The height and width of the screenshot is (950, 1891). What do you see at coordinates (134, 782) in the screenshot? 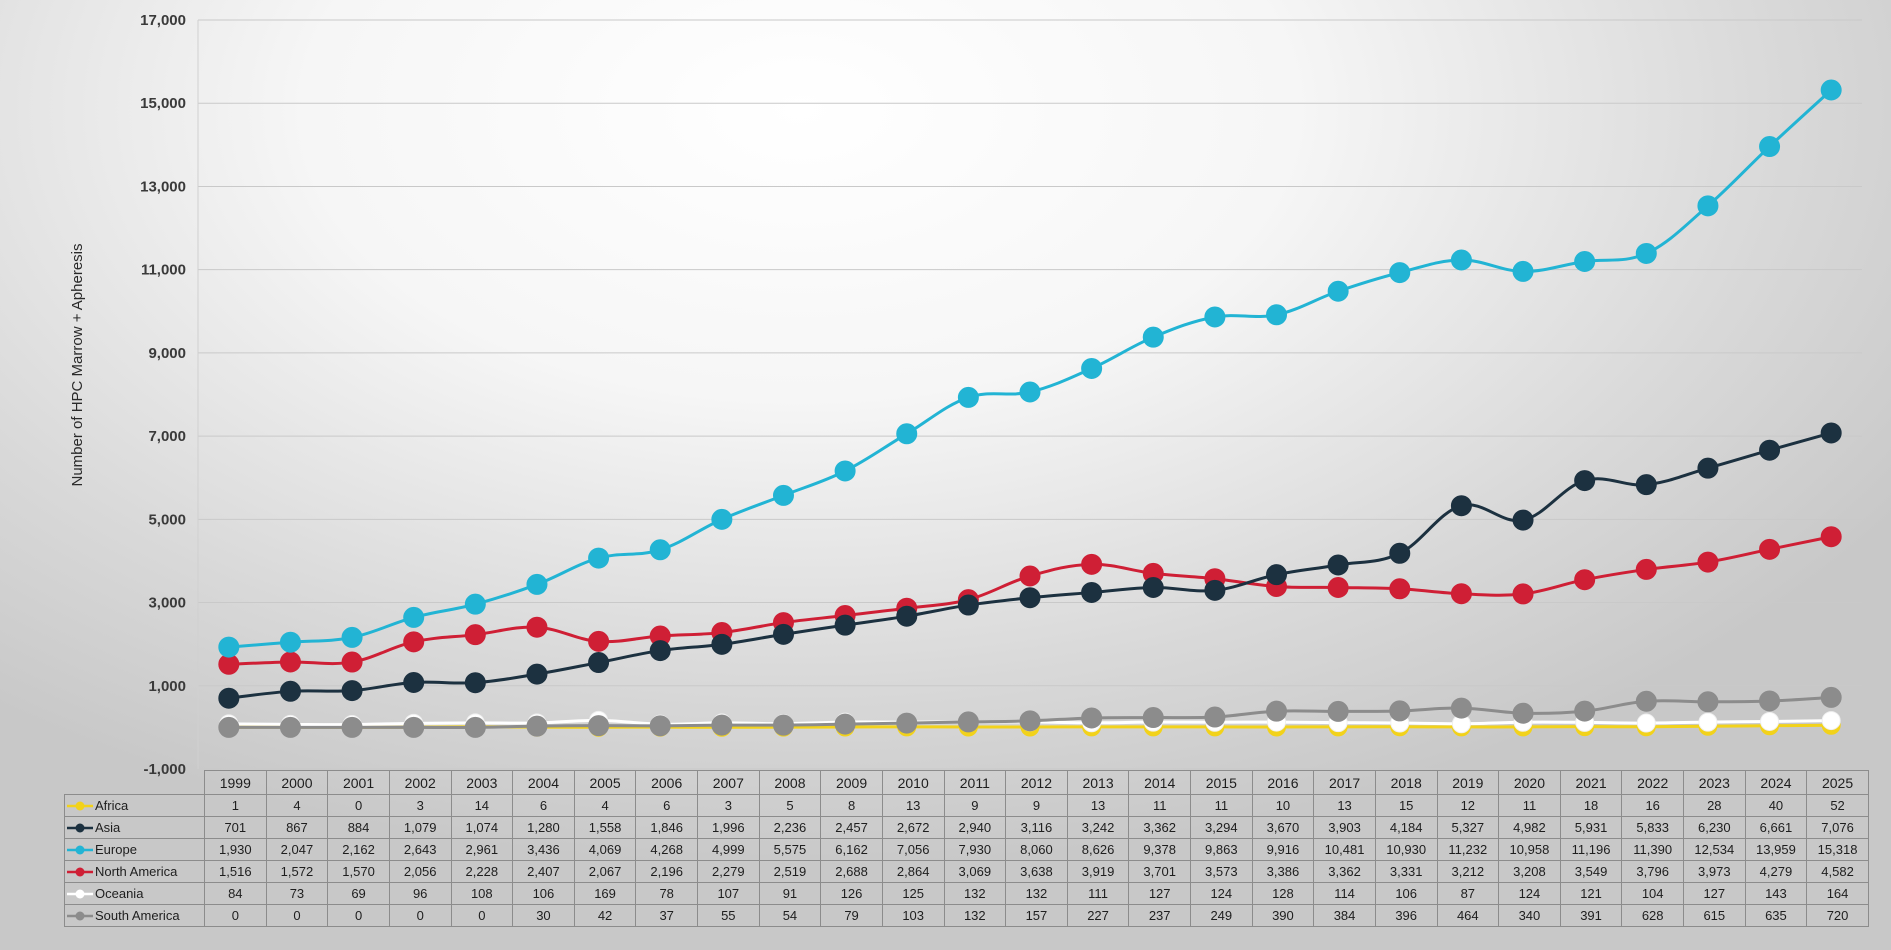
I see `table-corner-cell` at bounding box center [134, 782].